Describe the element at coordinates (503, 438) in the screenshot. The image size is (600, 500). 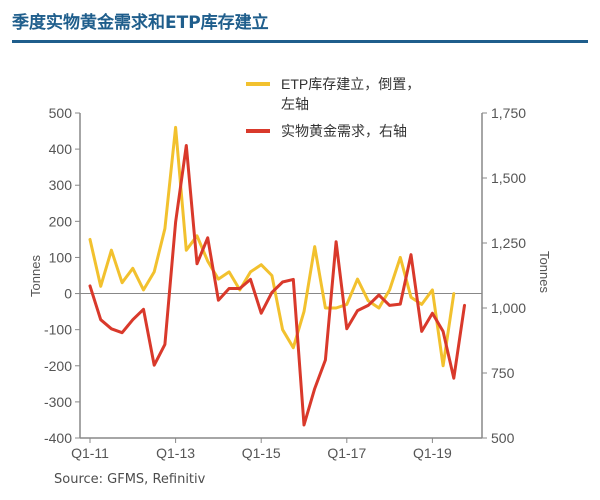
I see `right-tick-label: 500` at that location.